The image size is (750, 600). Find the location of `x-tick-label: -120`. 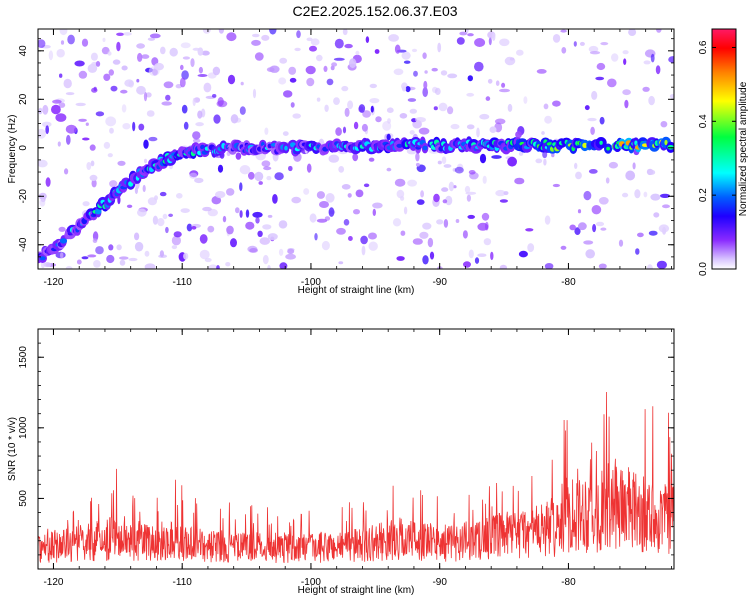

x-tick-label: -120 is located at coordinates (53, 582).